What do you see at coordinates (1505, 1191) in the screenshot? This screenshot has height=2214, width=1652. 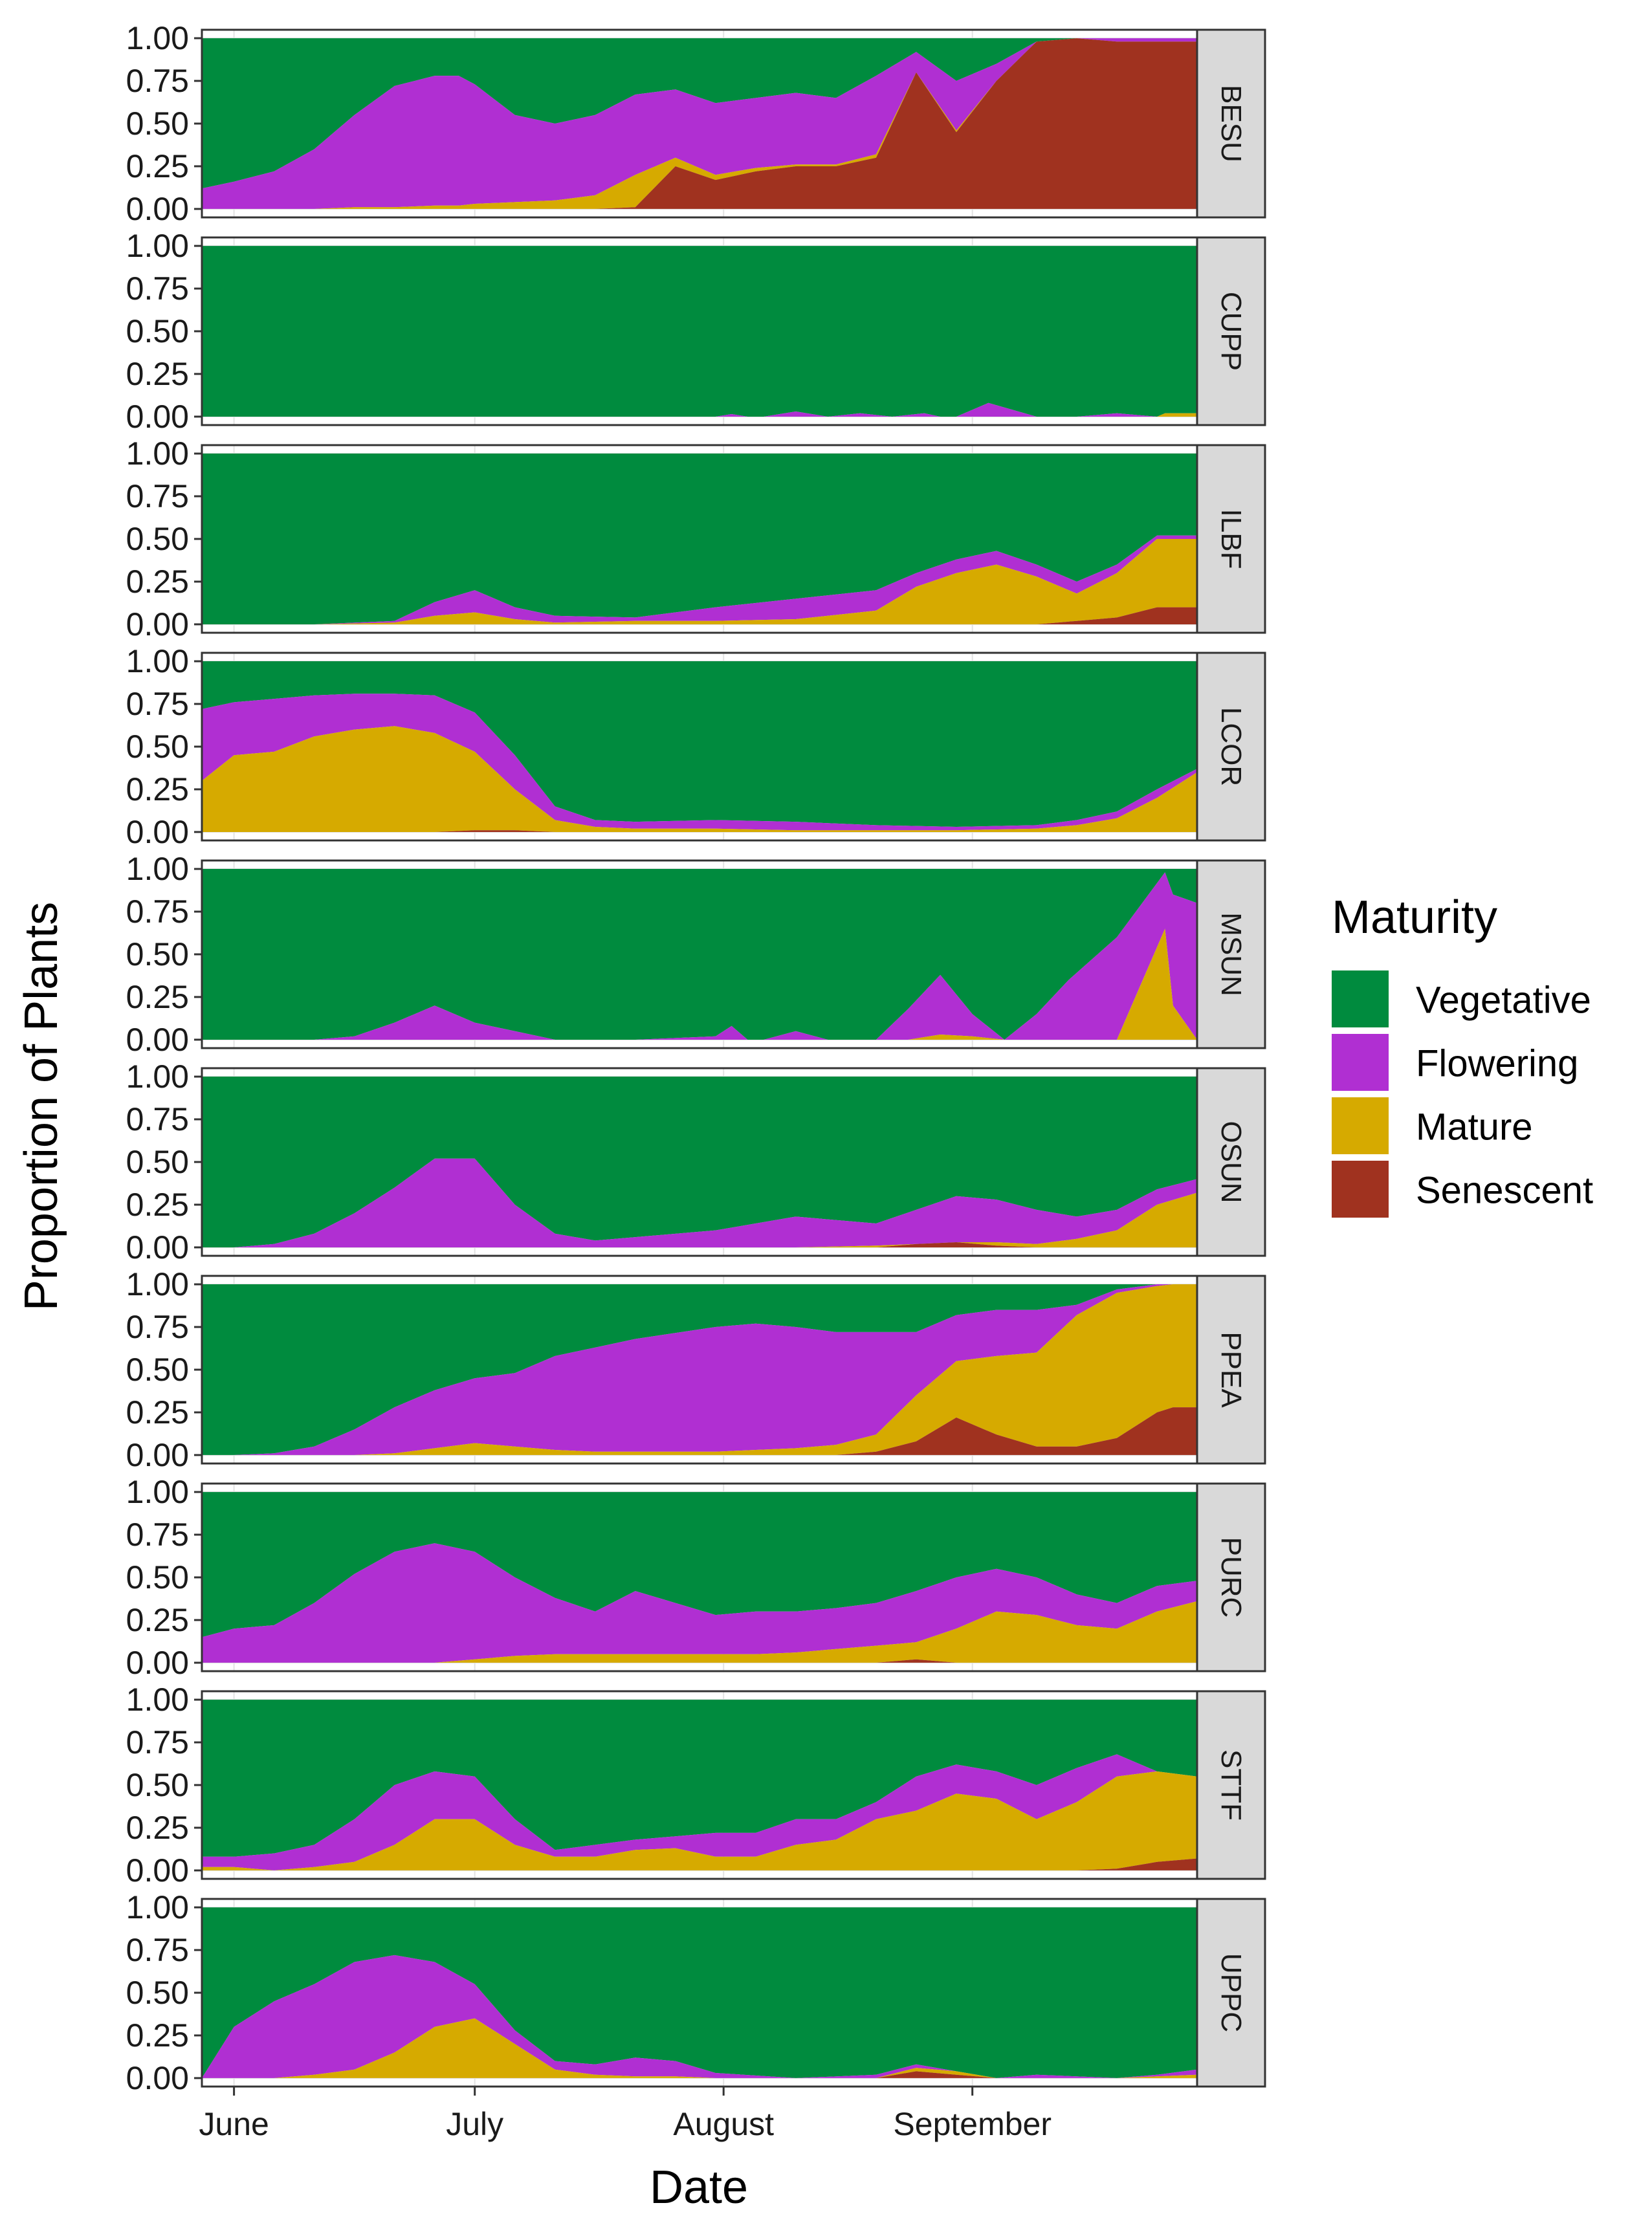 I see `legend-label-senescent: Senescent` at bounding box center [1505, 1191].